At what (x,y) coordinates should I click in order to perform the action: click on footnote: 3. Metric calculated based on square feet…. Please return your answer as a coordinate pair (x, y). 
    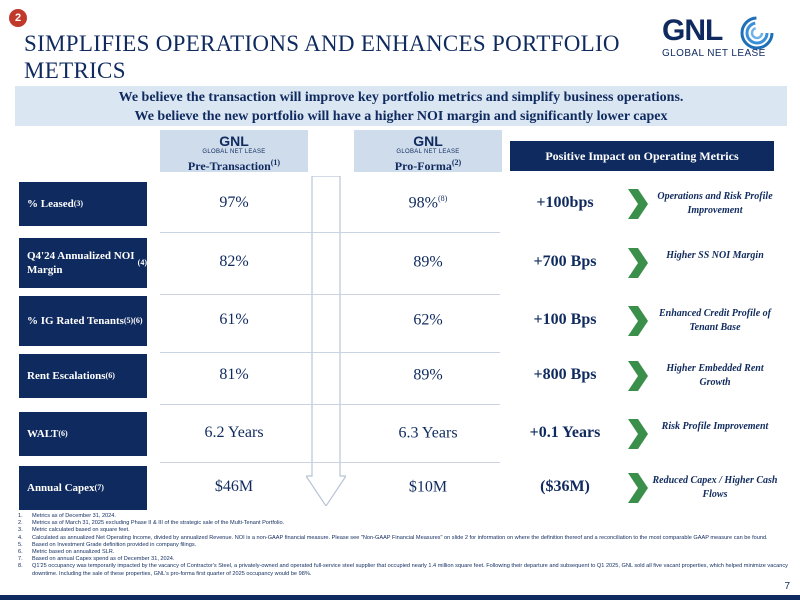
    Looking at the image, I should click on (403, 530).